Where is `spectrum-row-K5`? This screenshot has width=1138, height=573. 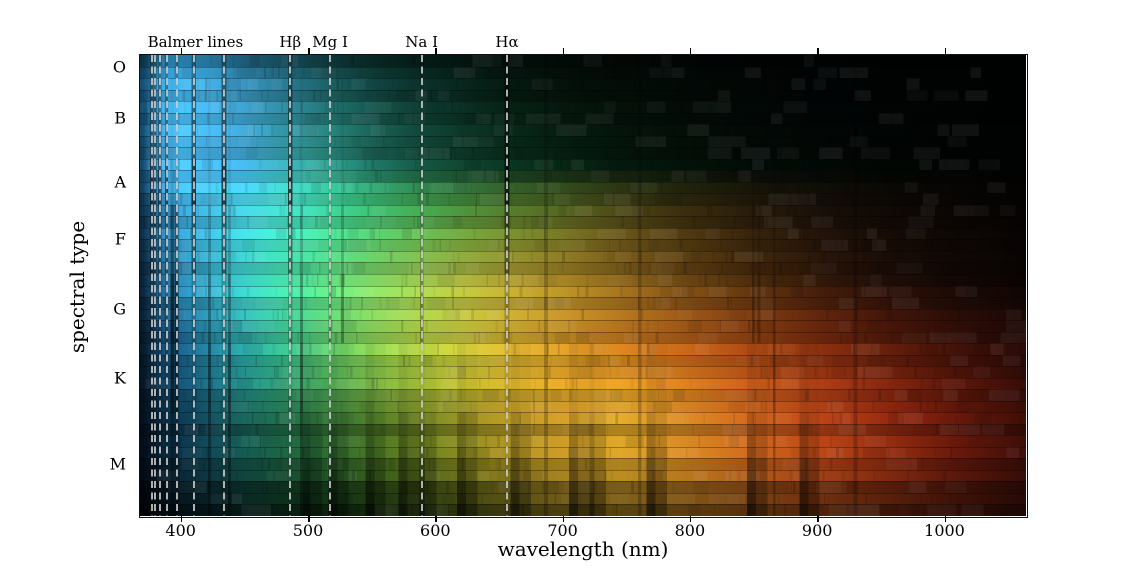
spectrum-row-K5 is located at coordinates (583, 395).